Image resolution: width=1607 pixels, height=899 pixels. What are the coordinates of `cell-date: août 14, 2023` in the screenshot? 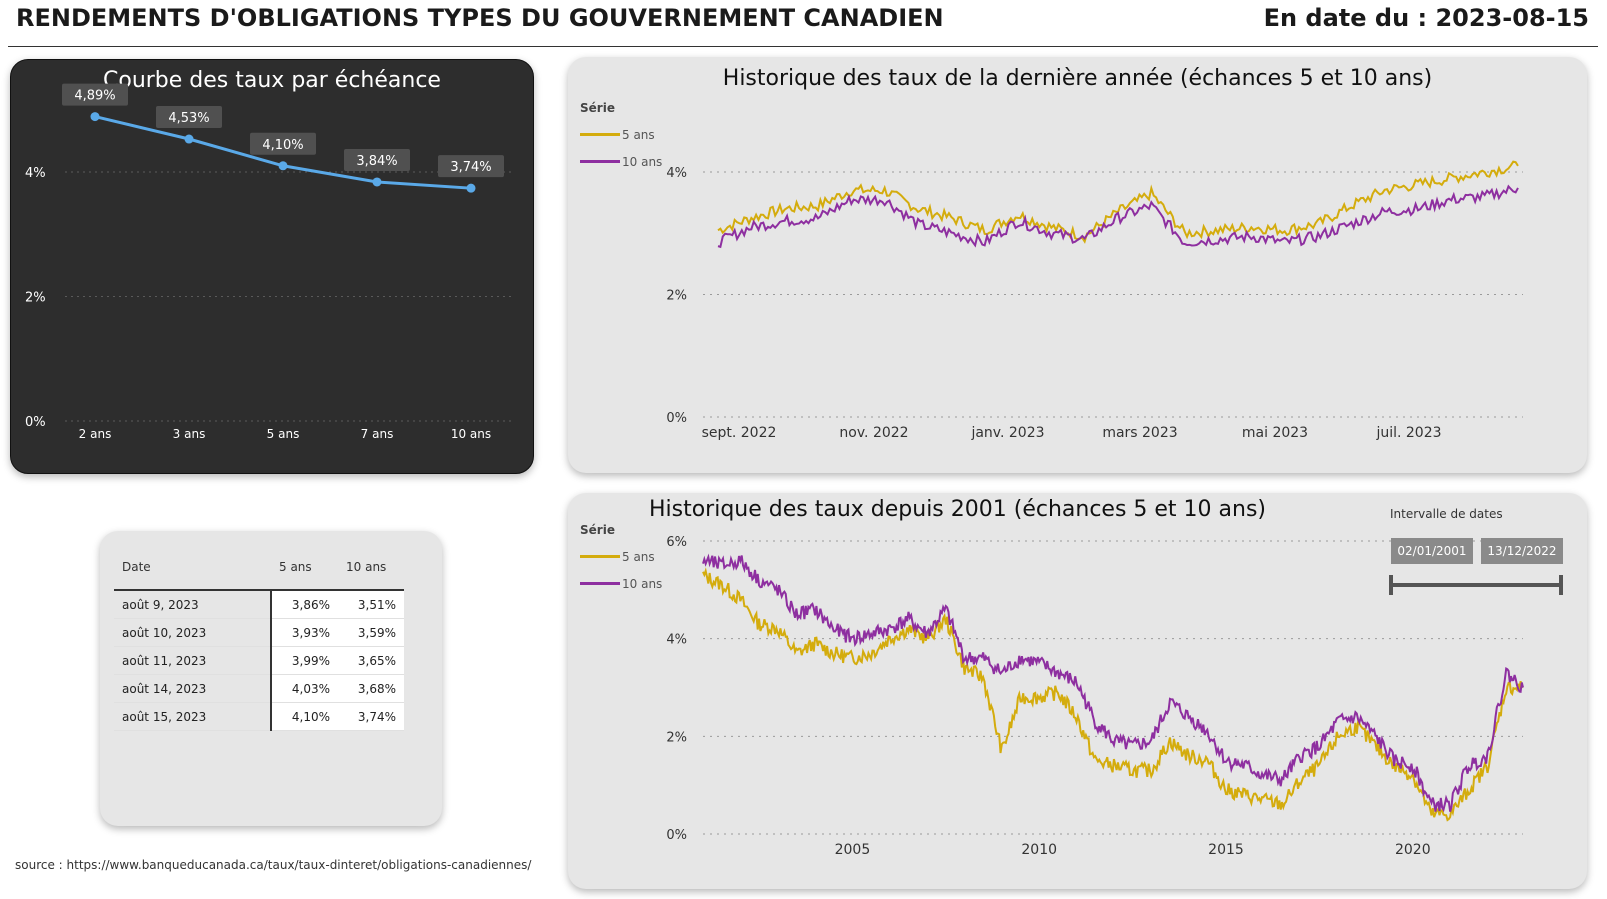 It's located at (193, 688).